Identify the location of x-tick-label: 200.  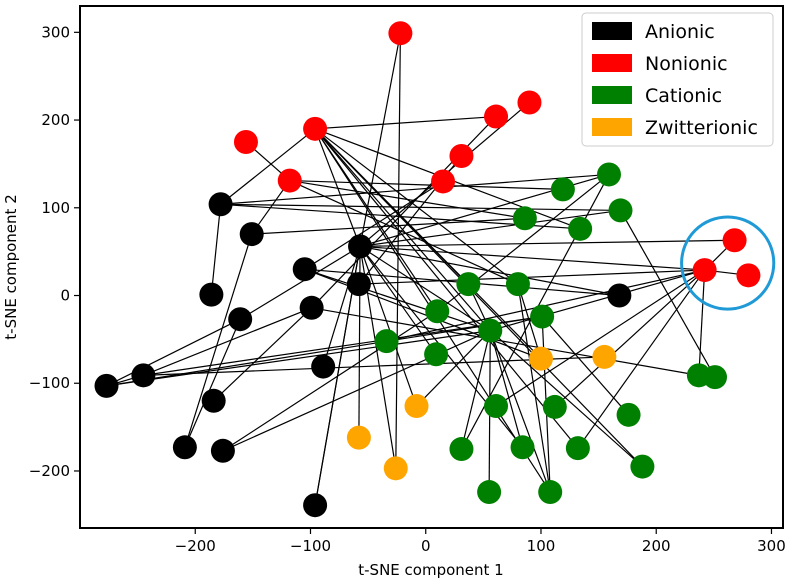
(656, 546).